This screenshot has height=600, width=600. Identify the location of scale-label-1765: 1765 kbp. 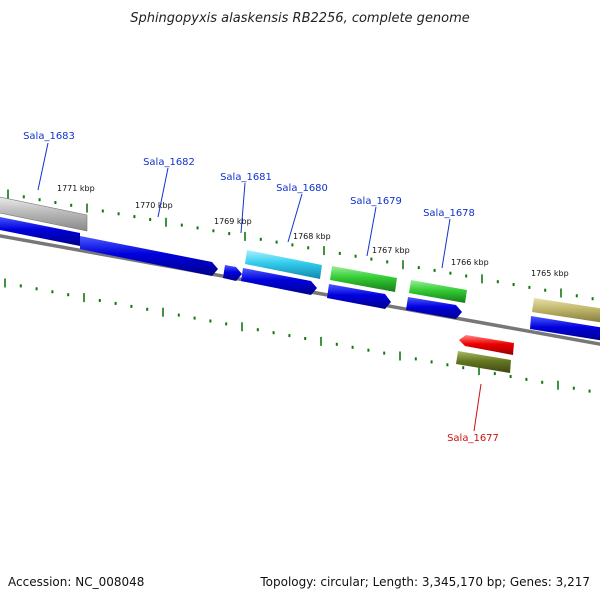
(550, 273).